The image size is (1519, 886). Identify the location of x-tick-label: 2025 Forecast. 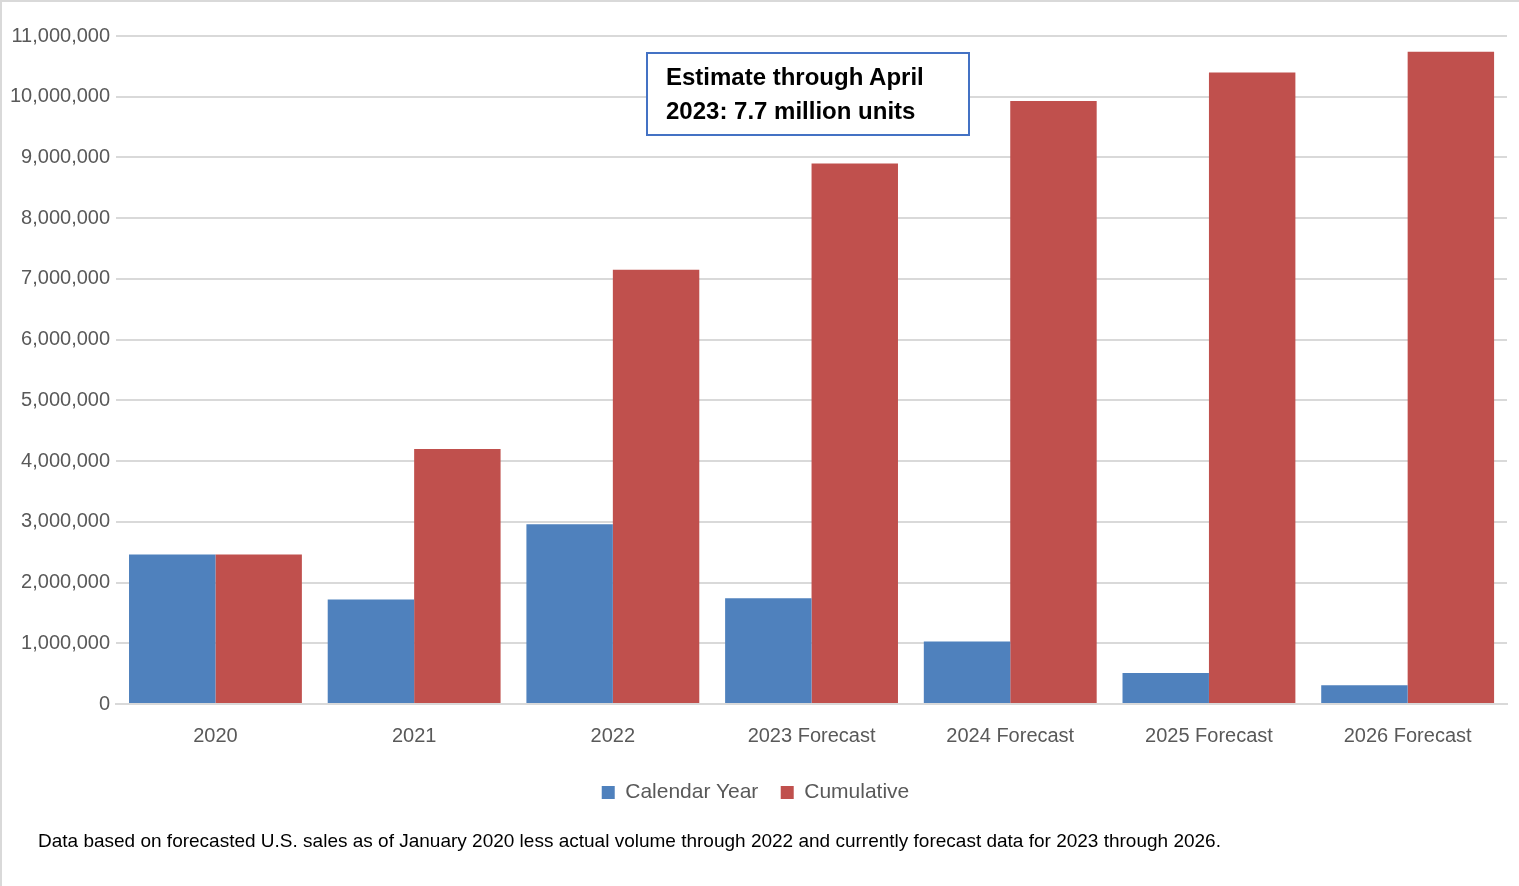
(1209, 734).